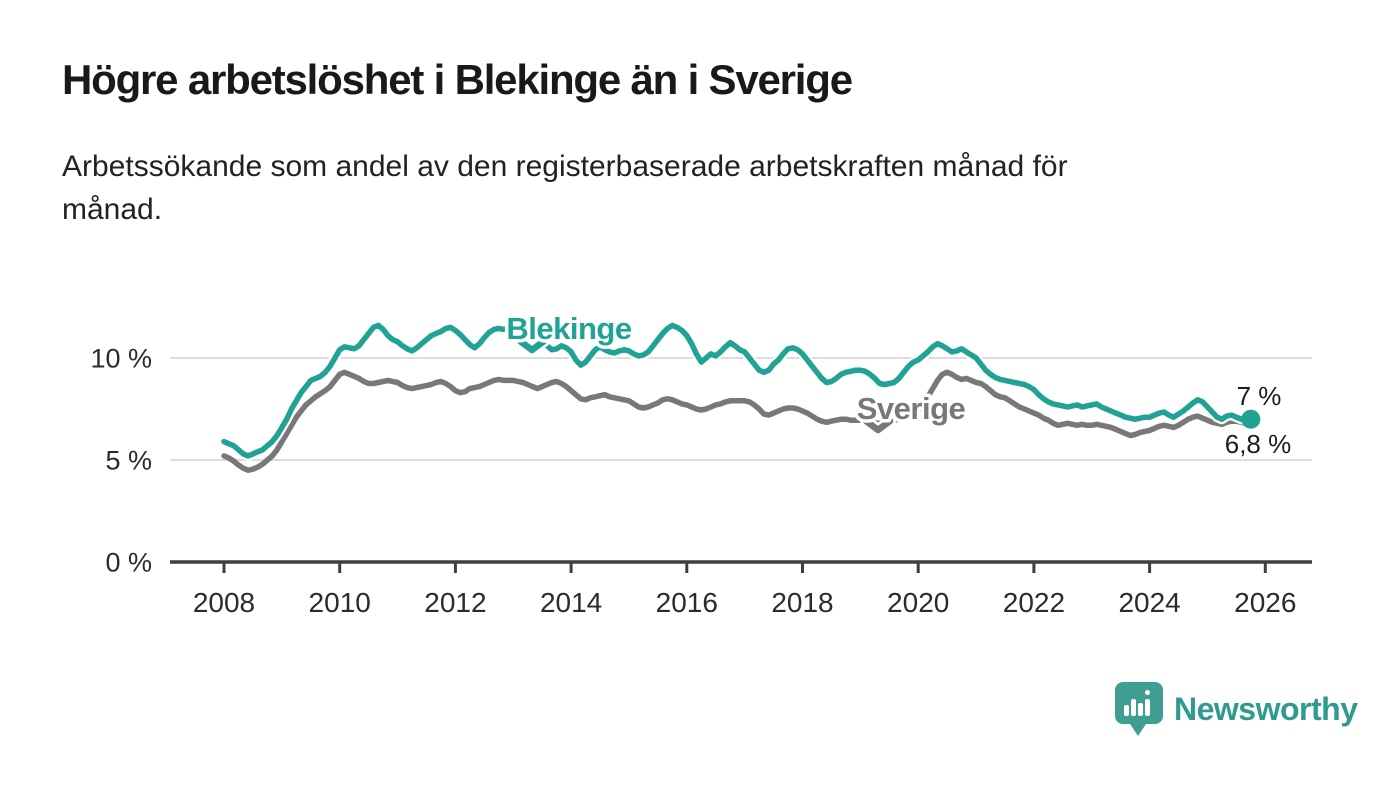 The height and width of the screenshot is (794, 1400). I want to click on sverige-series-label: Sverige, so click(911, 408).